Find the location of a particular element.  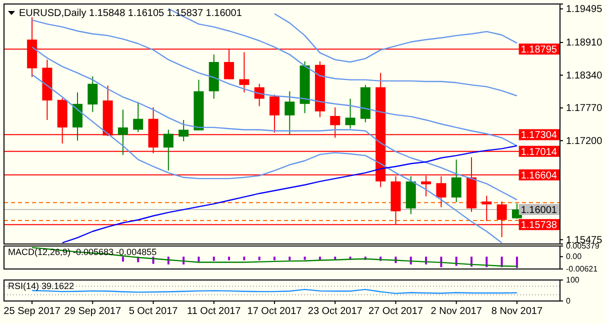

ref-line-label: 1.18795 is located at coordinates (539, 50).